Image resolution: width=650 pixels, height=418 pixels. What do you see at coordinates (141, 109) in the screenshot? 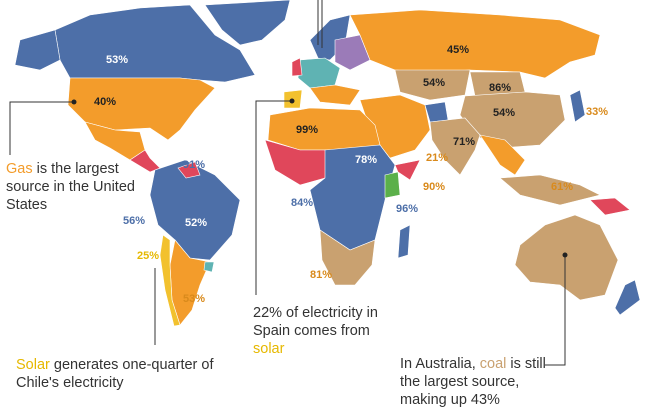
I see `usa` at bounding box center [141, 109].